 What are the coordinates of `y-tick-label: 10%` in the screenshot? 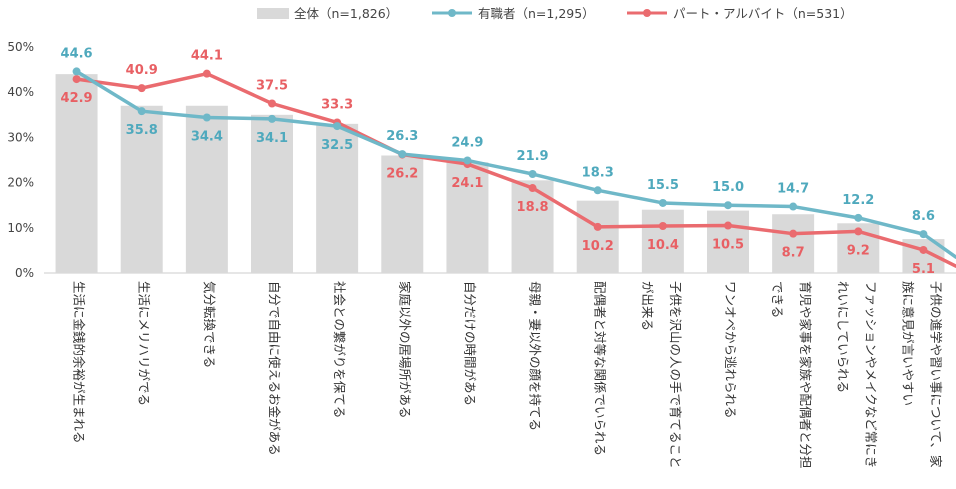 It's located at (20, 228).